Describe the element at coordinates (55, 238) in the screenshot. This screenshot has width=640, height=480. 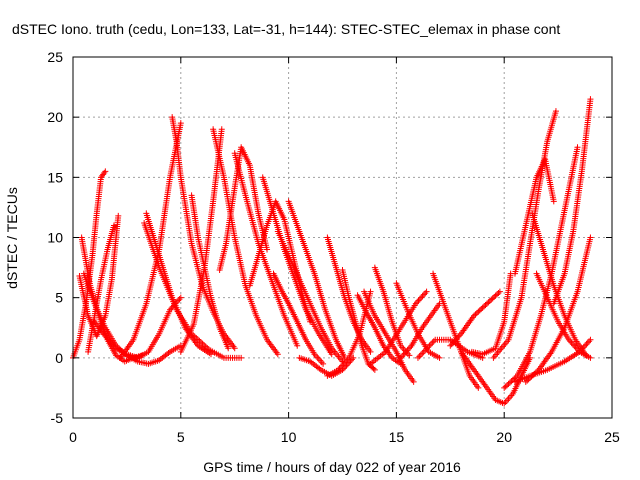
I see `y-tick-label: 10` at that location.